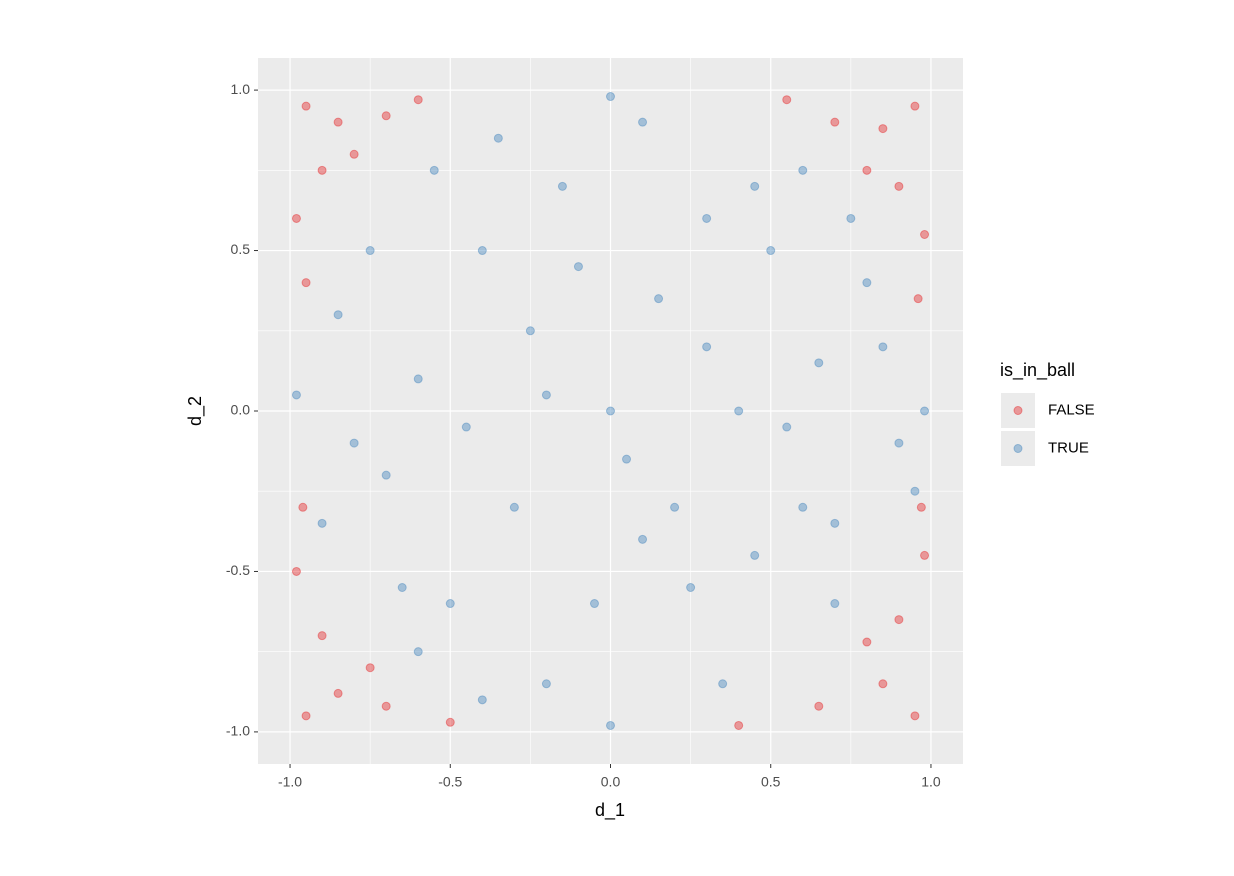 Image resolution: width=1234 pixels, height=876 pixels. What do you see at coordinates (450, 782) in the screenshot?
I see `x-tick-label: -0.5` at bounding box center [450, 782].